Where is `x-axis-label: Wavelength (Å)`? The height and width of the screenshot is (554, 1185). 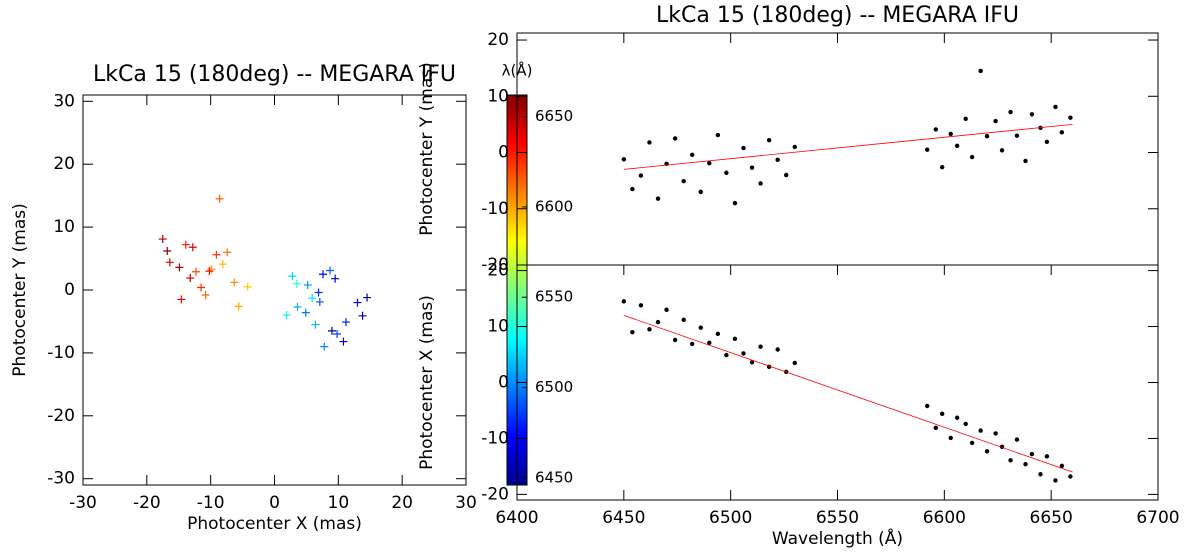 x-axis-label: Wavelength (Å) is located at coordinates (837, 538).